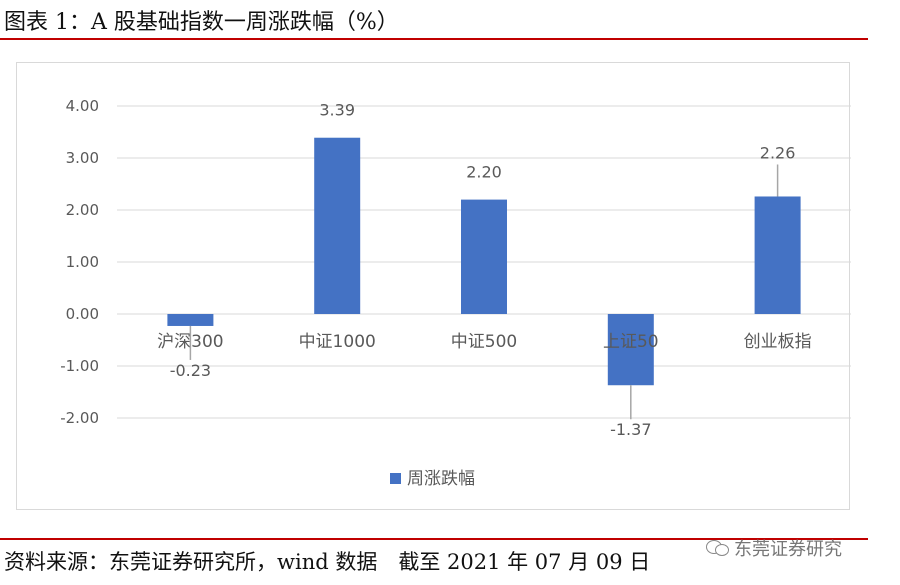 The width and height of the screenshot is (900, 585). What do you see at coordinates (484, 342) in the screenshot?
I see `category-label: 中证500` at bounding box center [484, 342].